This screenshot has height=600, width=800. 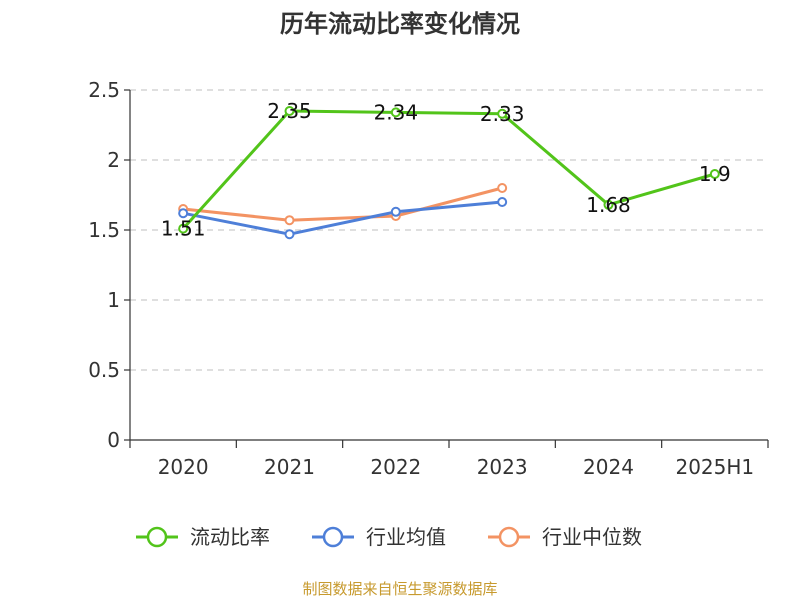 What do you see at coordinates (406, 537) in the screenshot?
I see `legend-label: 行业均值` at bounding box center [406, 537].